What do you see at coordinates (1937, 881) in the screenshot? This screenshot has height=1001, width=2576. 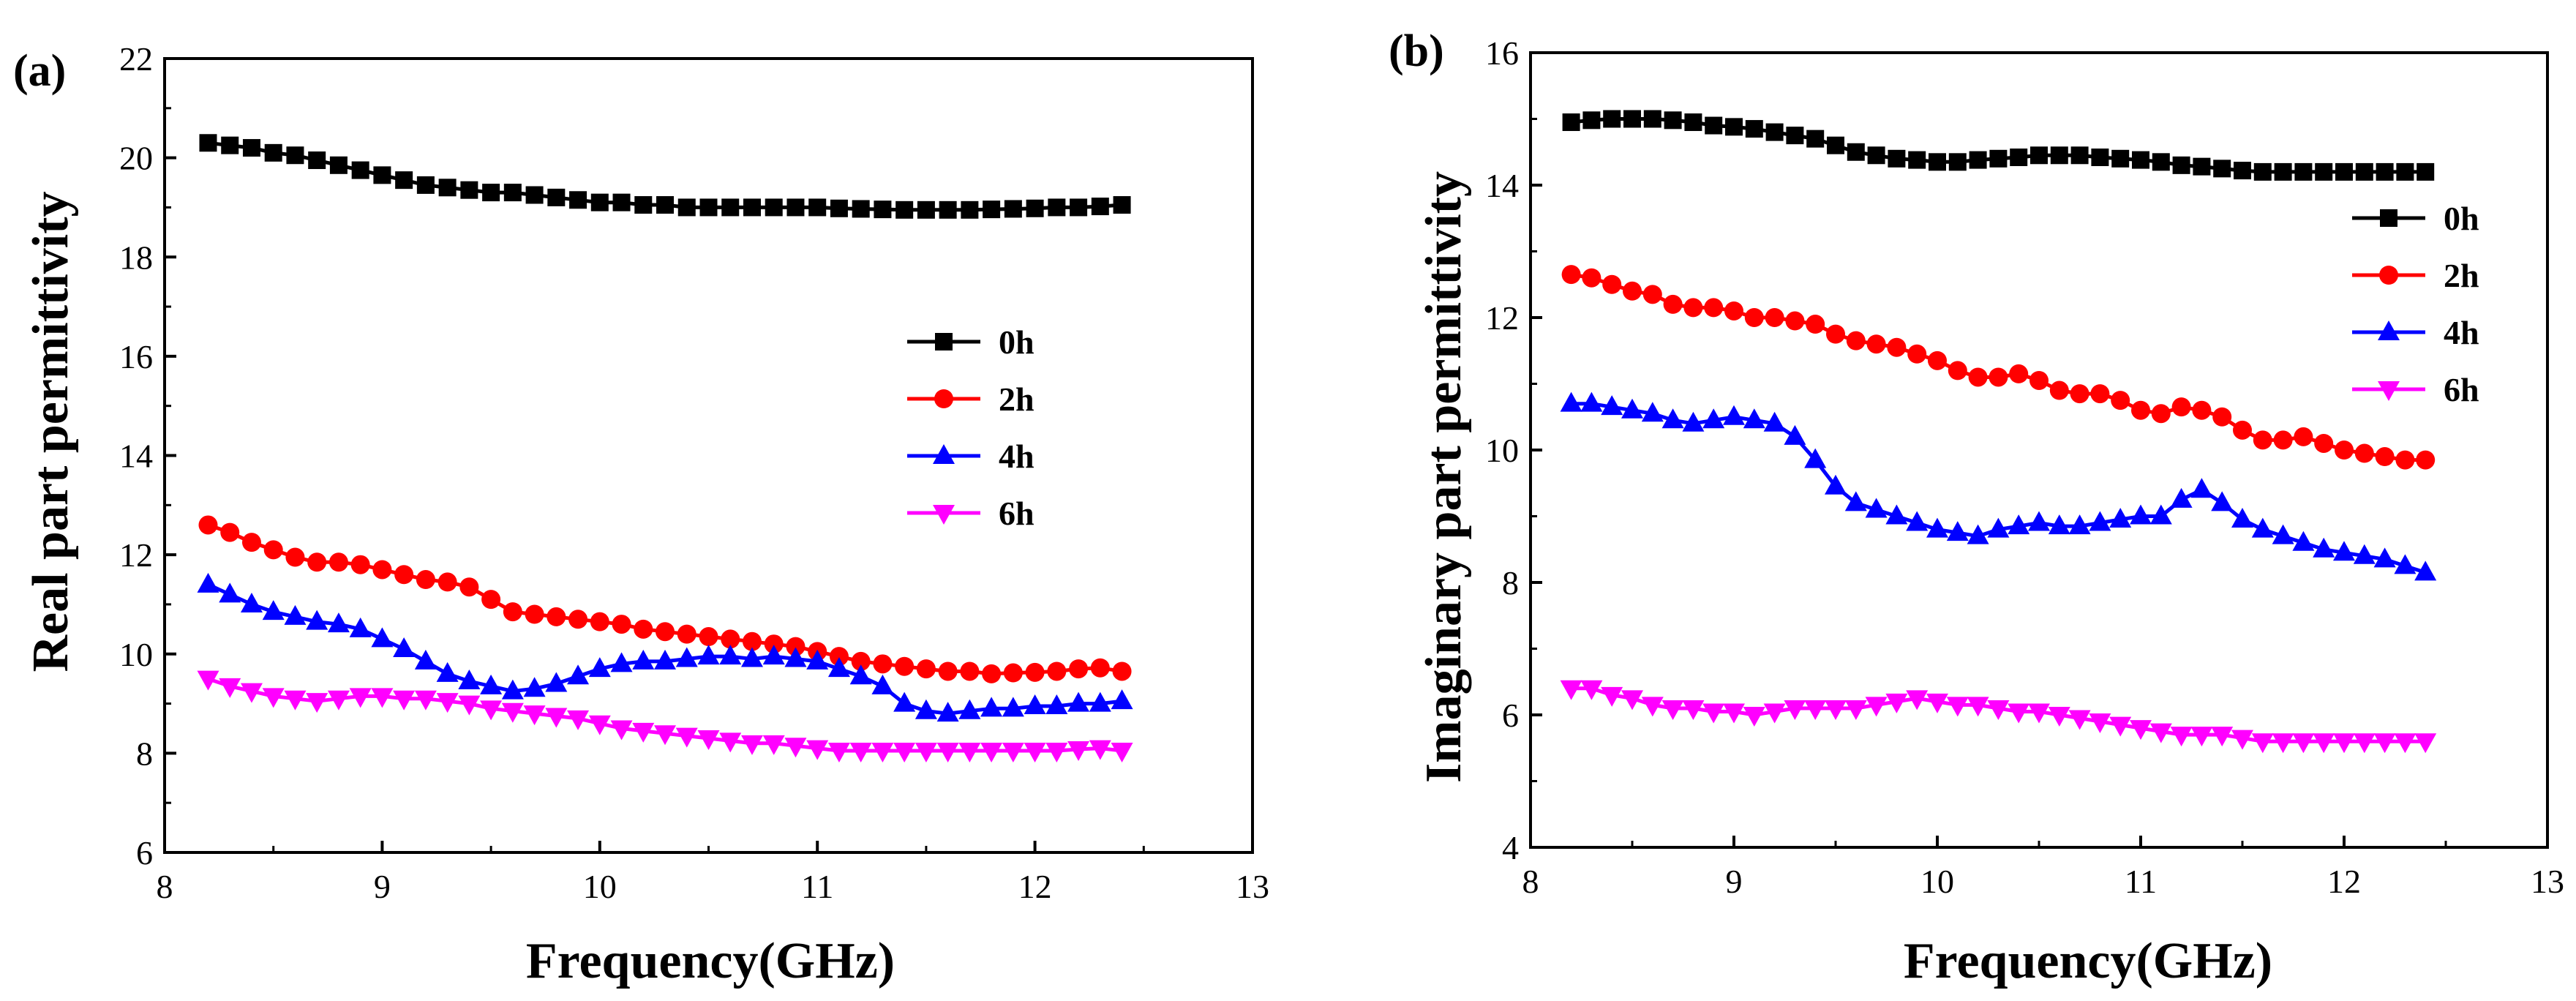 I see `x-tick-label: 10` at bounding box center [1937, 881].